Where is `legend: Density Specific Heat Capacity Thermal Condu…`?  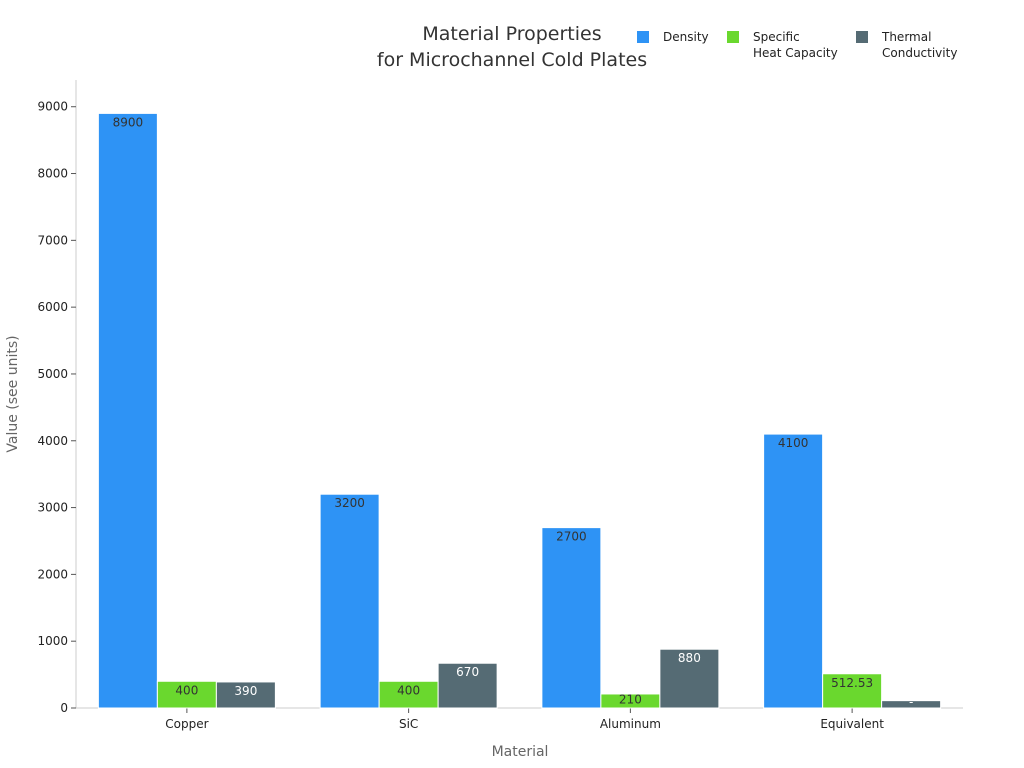 legend: Density Specific Heat Capacity Thermal Condu… is located at coordinates (797, 45).